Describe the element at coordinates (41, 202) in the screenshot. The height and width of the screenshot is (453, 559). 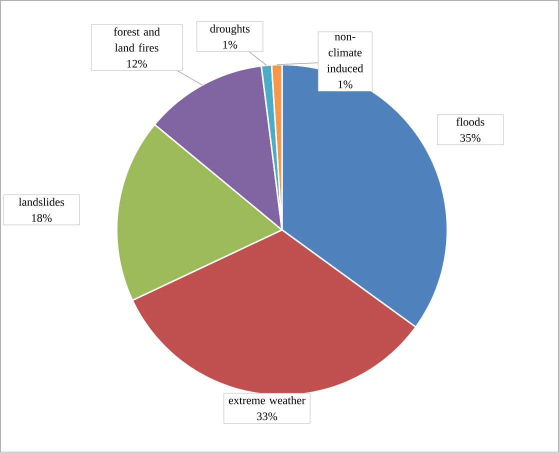
I see `slice-label: landslides` at that location.